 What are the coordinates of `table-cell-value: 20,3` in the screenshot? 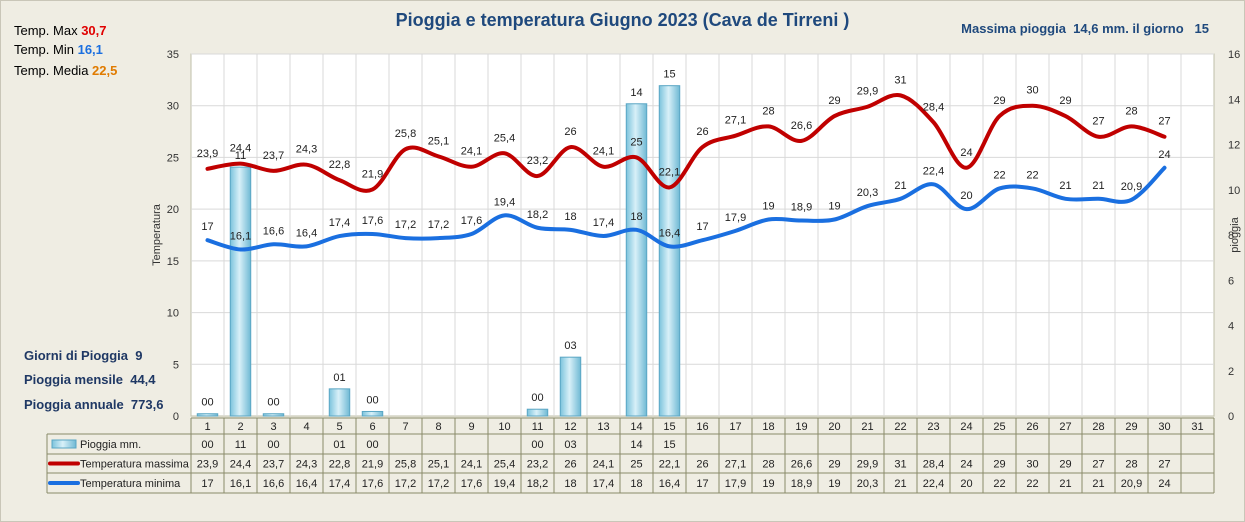 It's located at (867, 484).